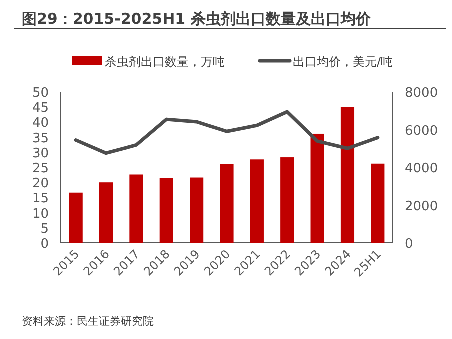 This screenshot has height=339, width=452. I want to click on y-tick-label: 15, so click(40, 199).